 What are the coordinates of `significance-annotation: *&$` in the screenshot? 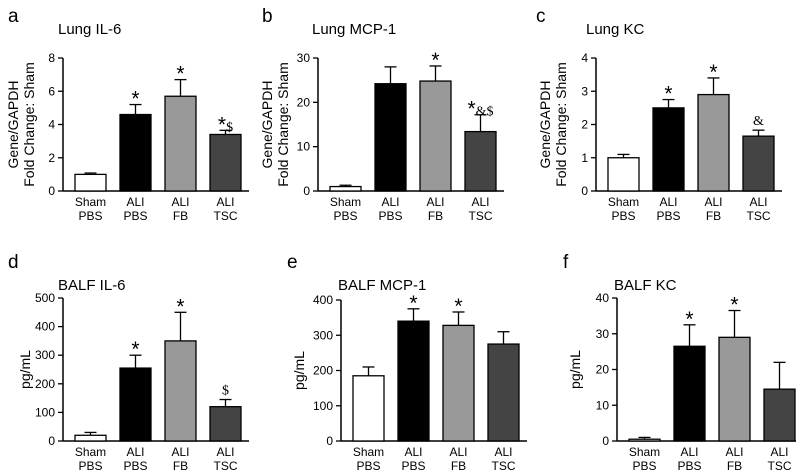 It's located at (480, 109).